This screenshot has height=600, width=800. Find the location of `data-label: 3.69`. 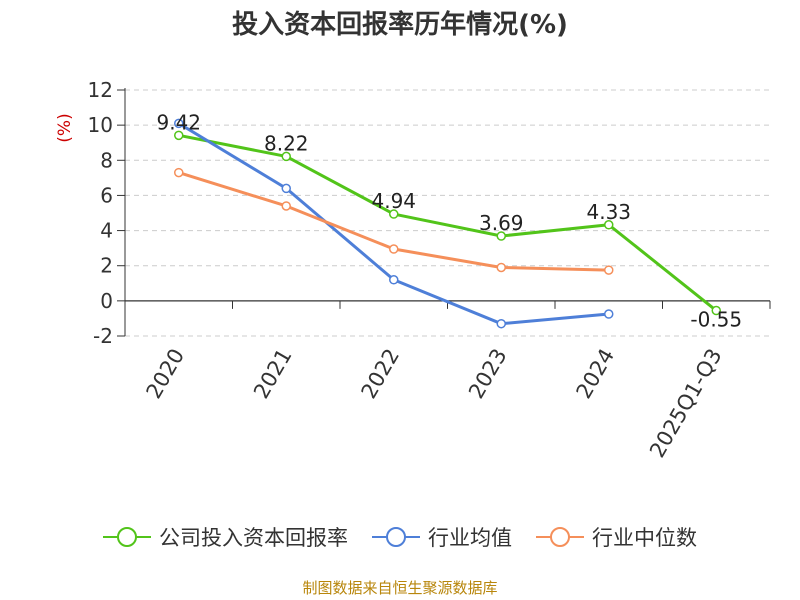

data-label: 3.69 is located at coordinates (501, 223).